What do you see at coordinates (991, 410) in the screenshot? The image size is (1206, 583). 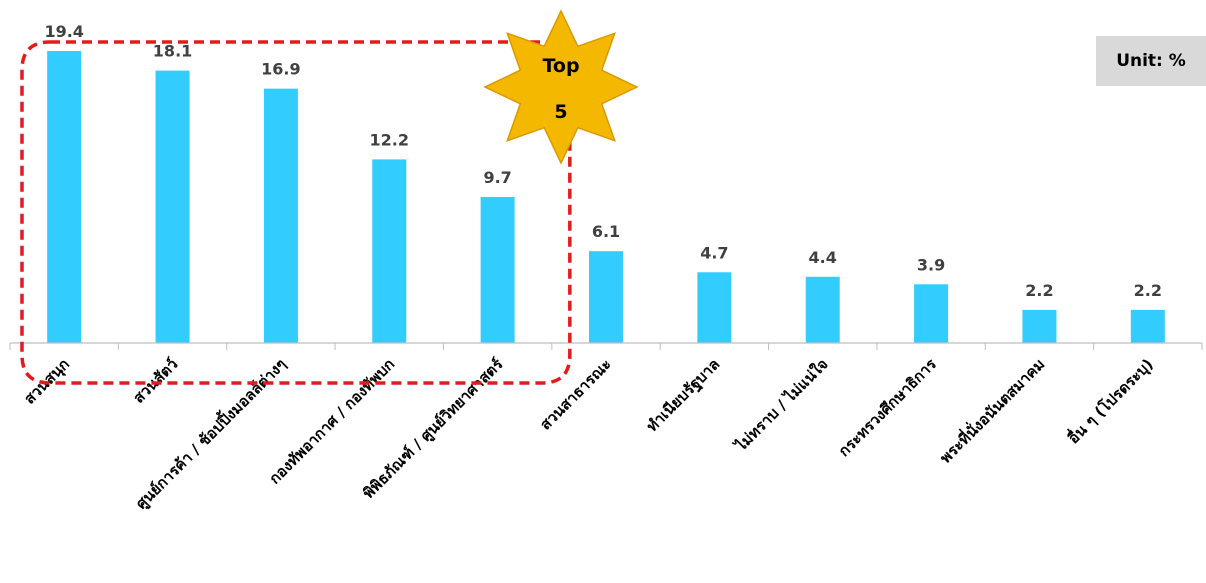 I see `category-label-10: พระที่นั่งอนันตสมาคม` at bounding box center [991, 410].